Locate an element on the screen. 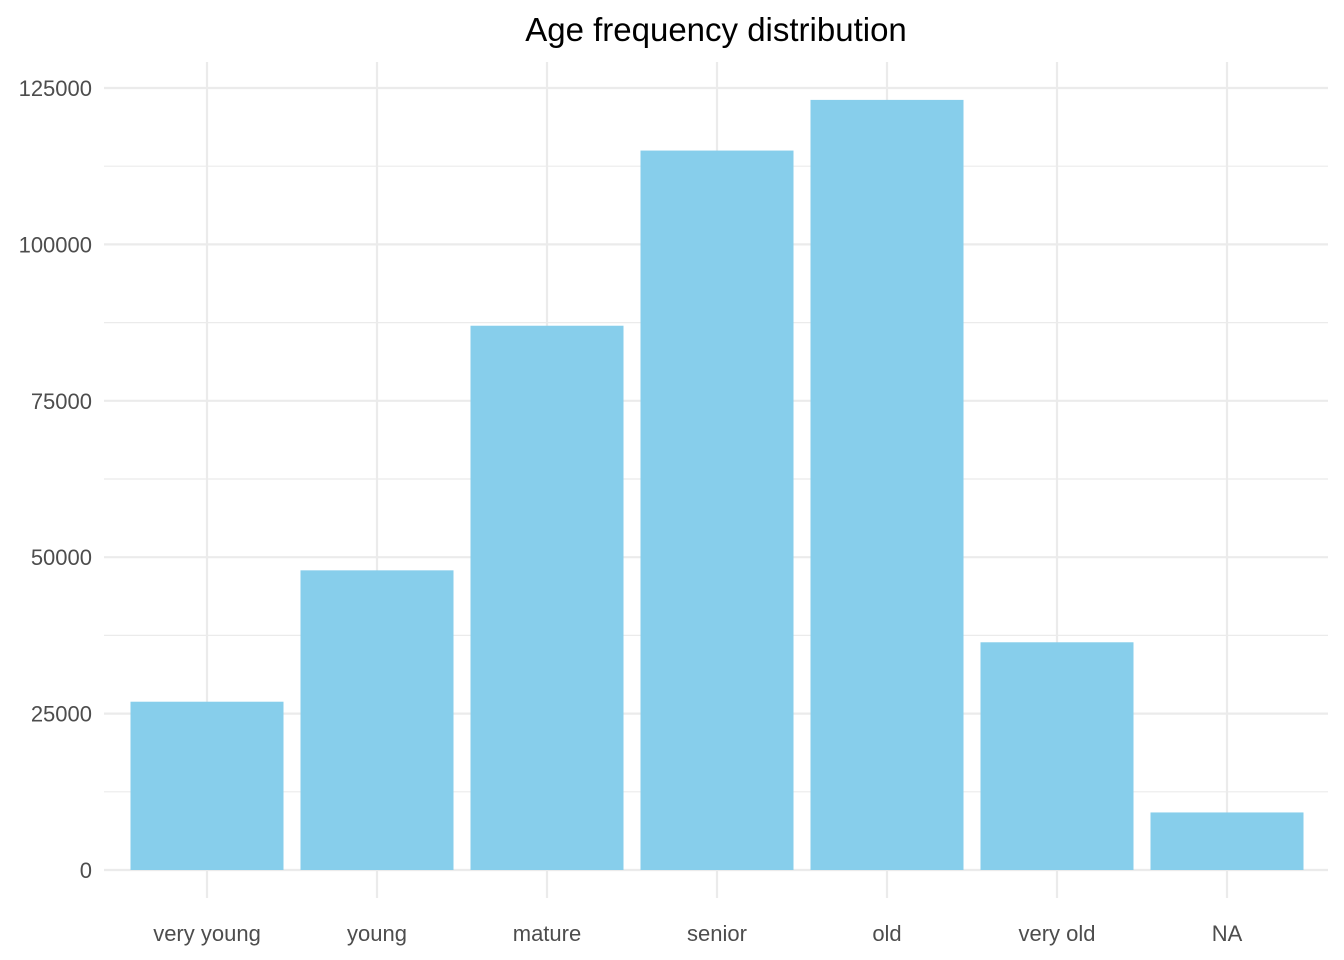 The width and height of the screenshot is (1344, 960). y-tick-label: 50000 is located at coordinates (61, 557).